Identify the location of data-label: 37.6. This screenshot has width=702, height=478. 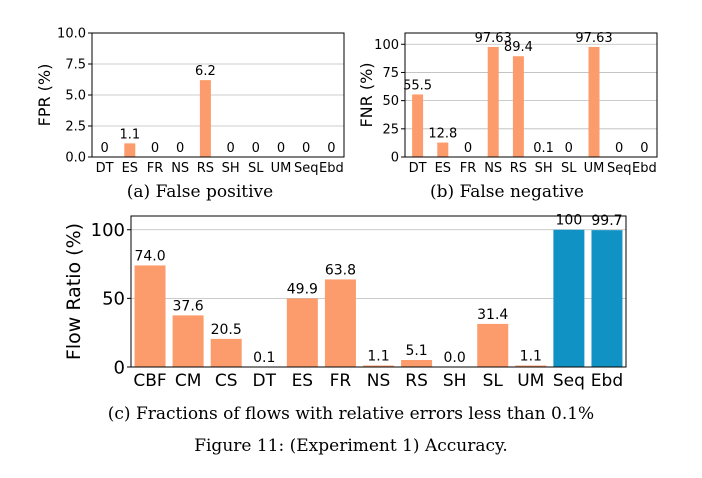
(188, 306).